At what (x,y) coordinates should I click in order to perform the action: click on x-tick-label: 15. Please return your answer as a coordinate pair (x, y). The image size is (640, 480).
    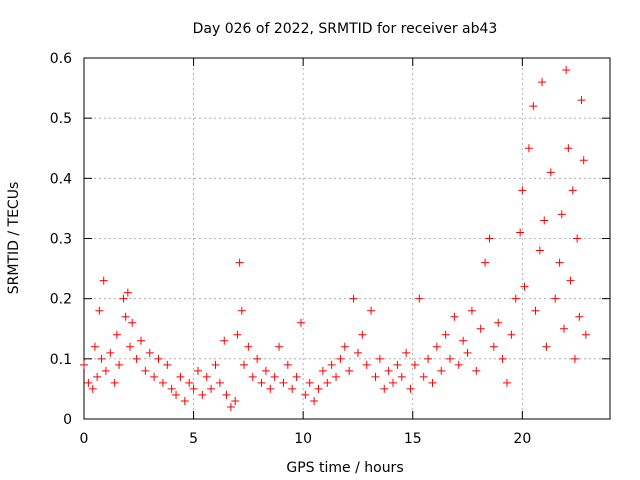
    Looking at the image, I should click on (413, 439).